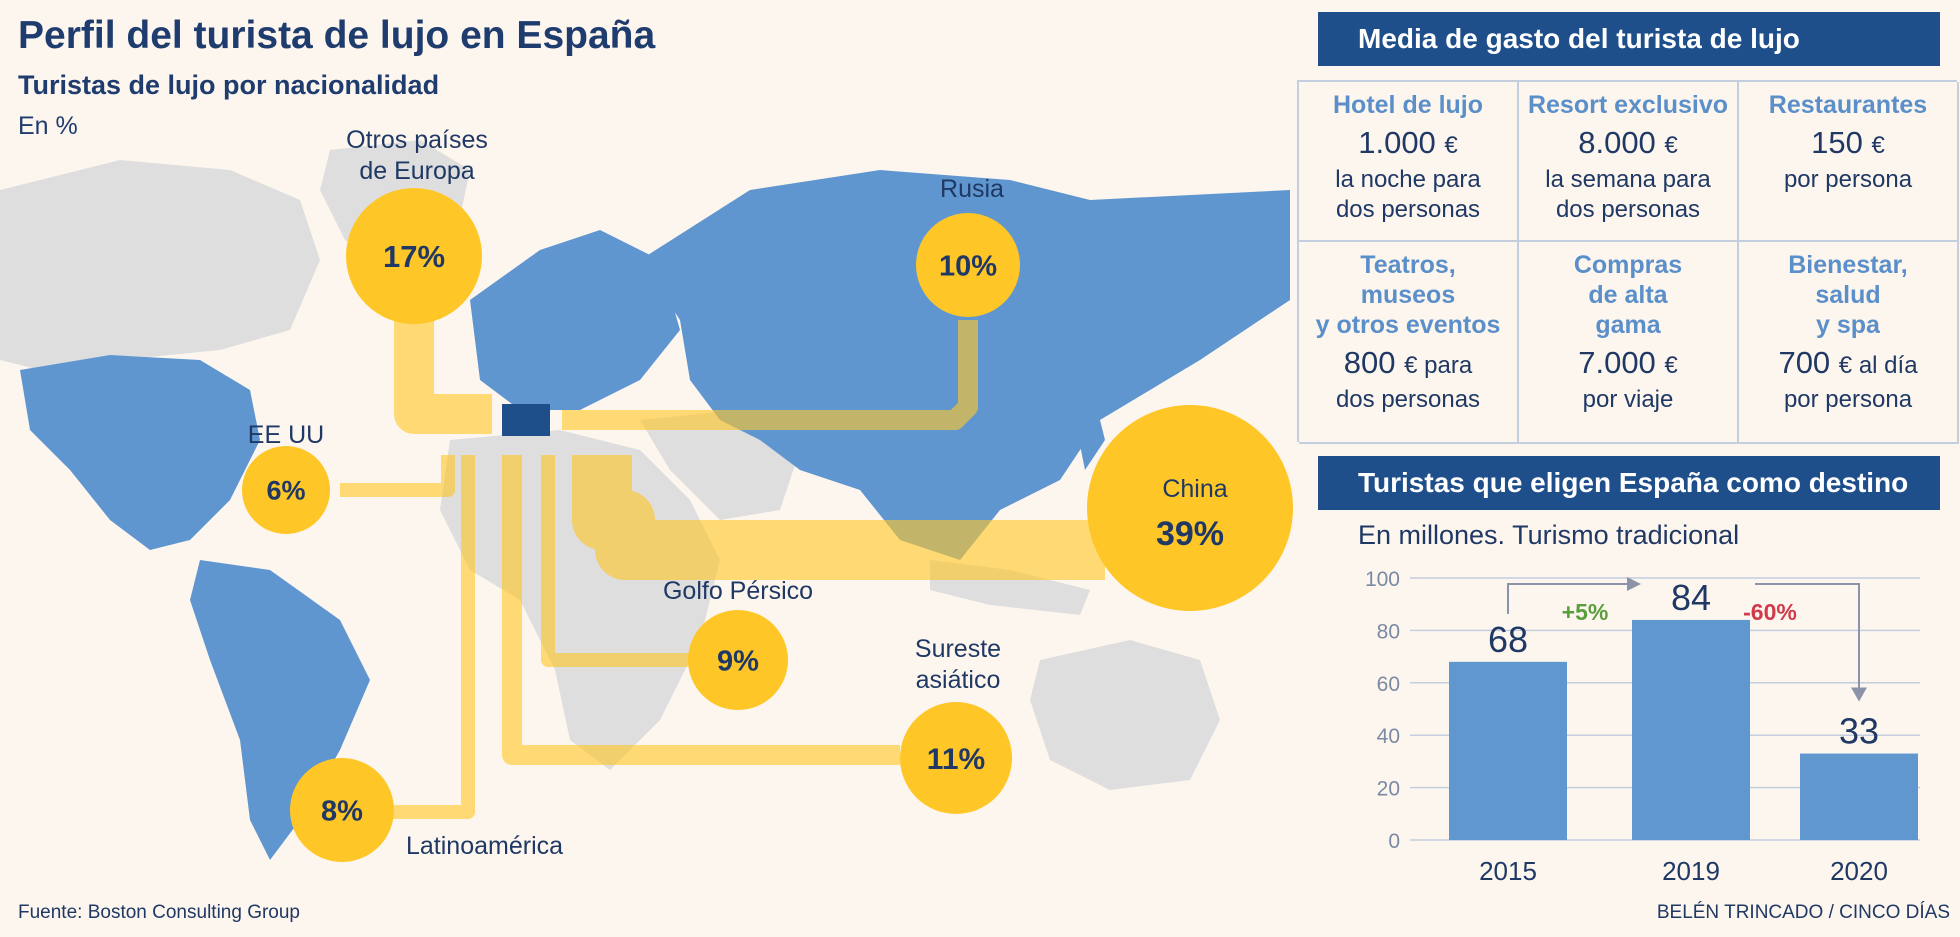 This screenshot has height=937, width=1960. Describe the element at coordinates (414, 256) in the screenshot. I see `region-value-label: 17%` at that location.